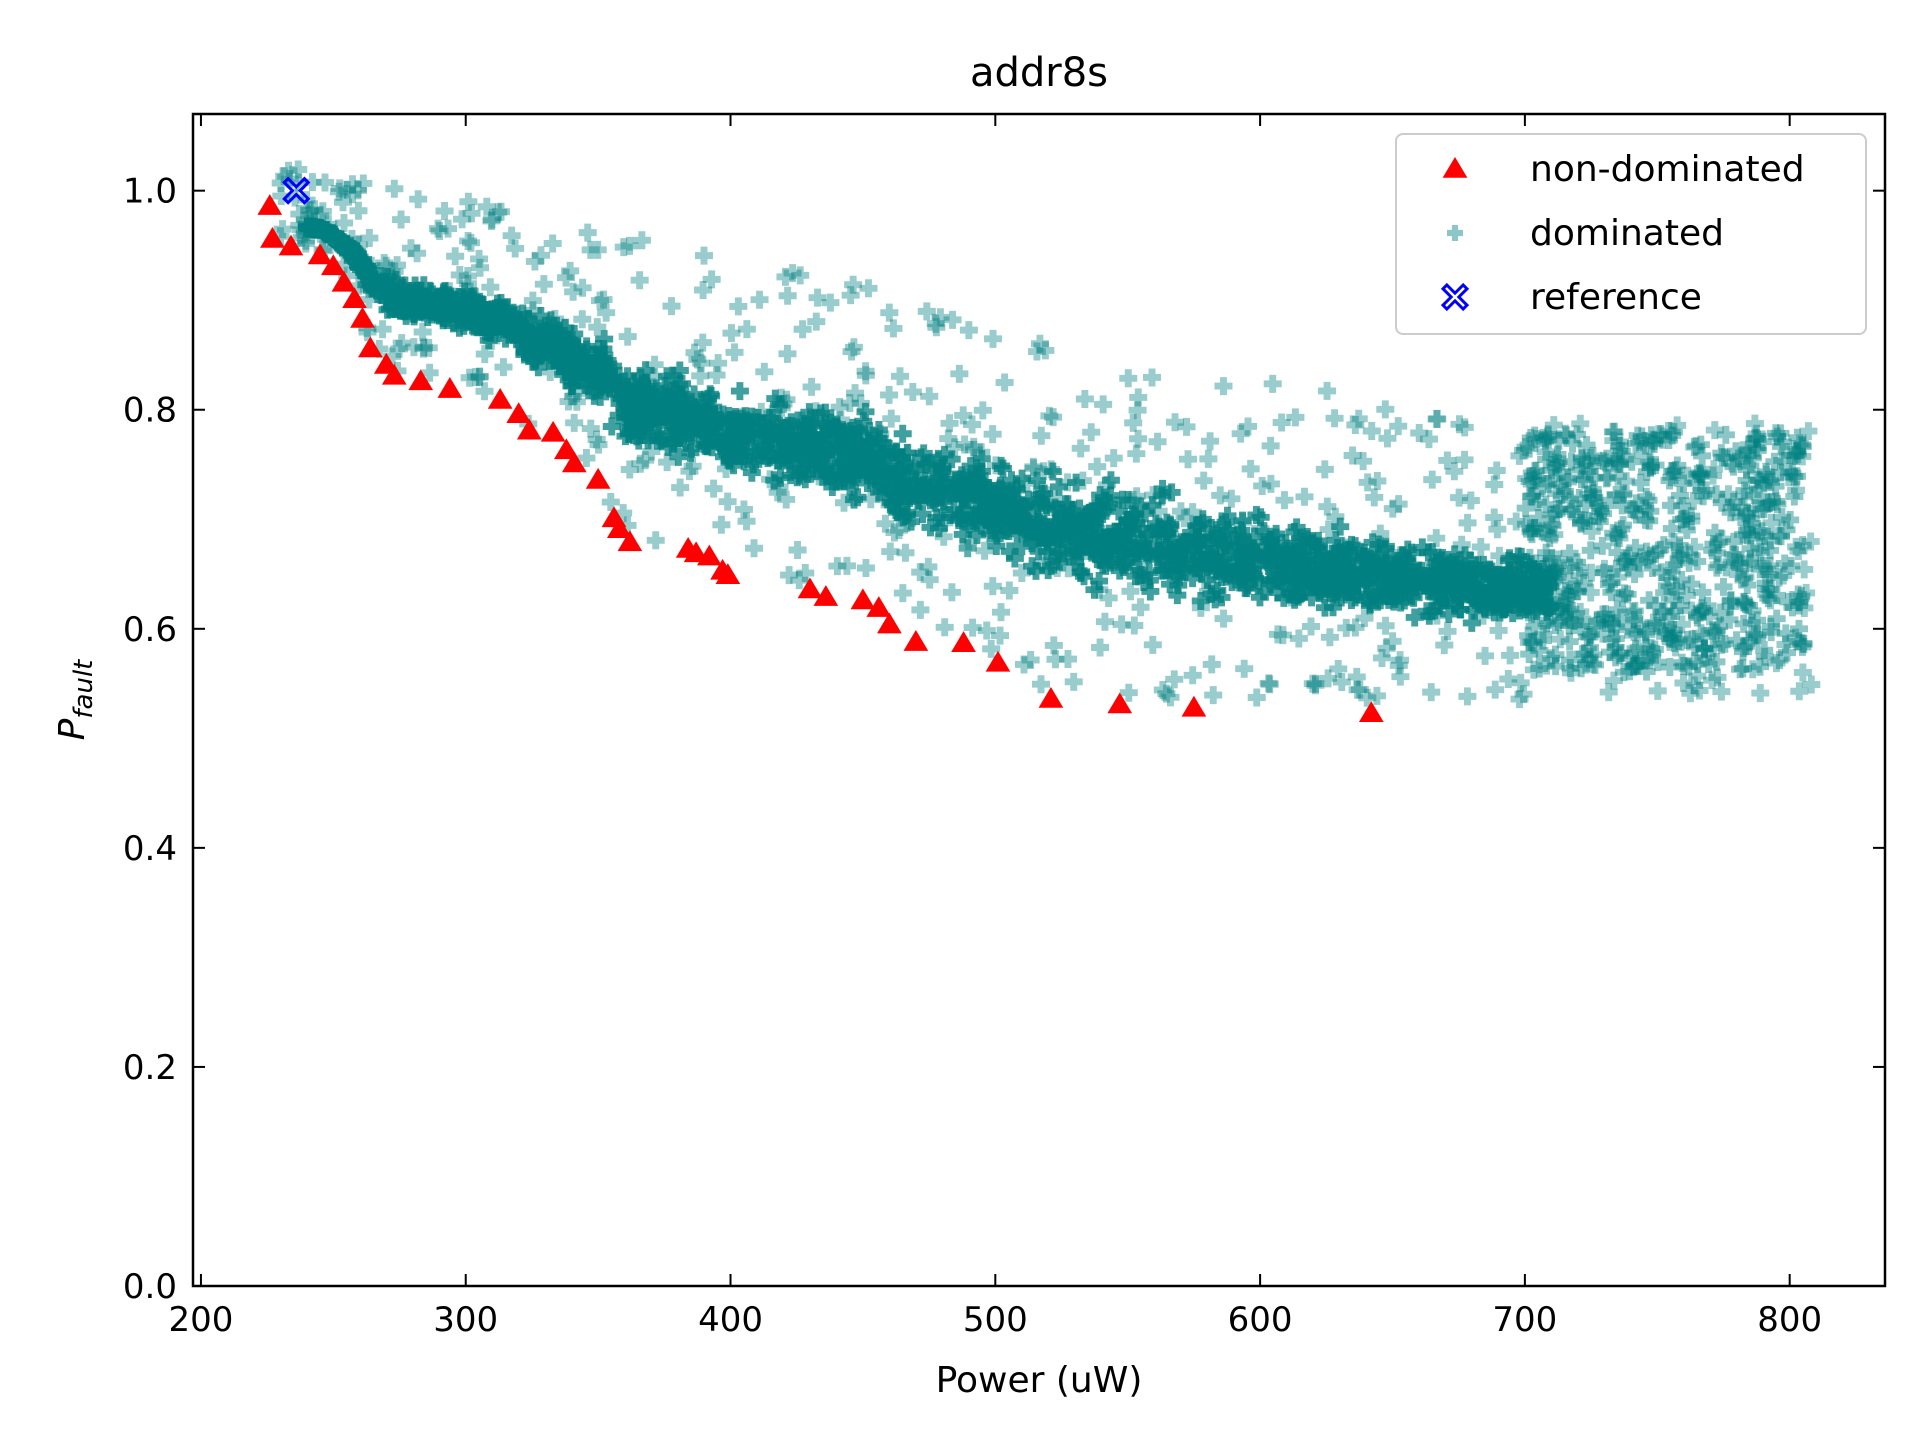  I want to click on legend-x, so click(1455, 297).